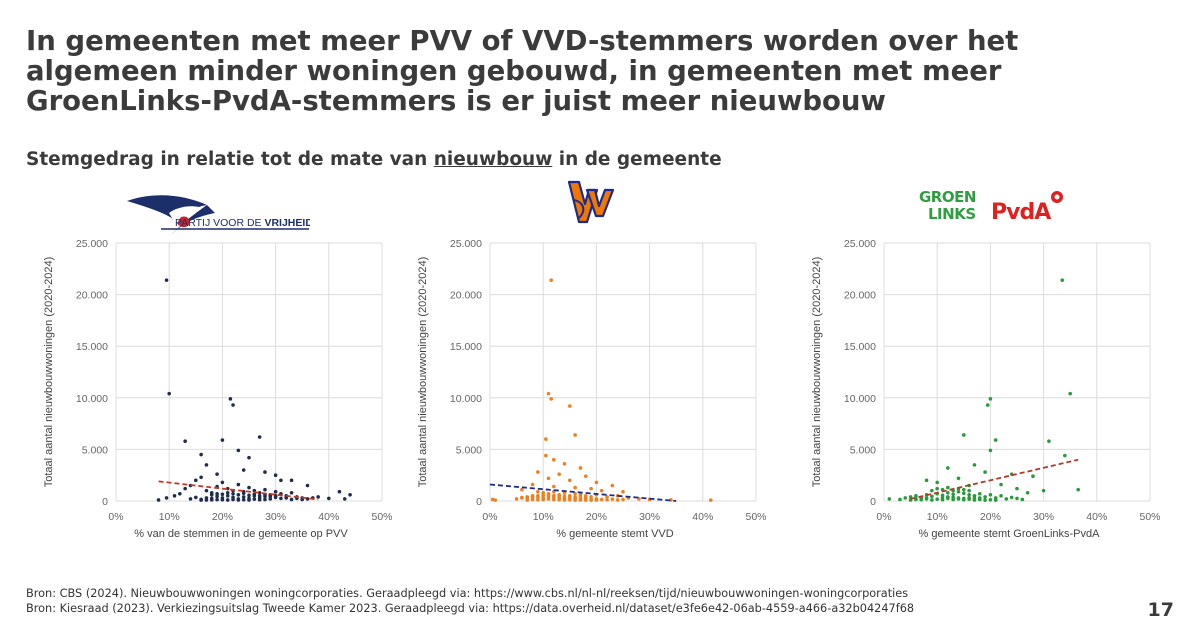 The width and height of the screenshot is (1200, 637). Describe the element at coordinates (95, 450) in the screenshot. I see `y-tick-label: 5.000` at that location.